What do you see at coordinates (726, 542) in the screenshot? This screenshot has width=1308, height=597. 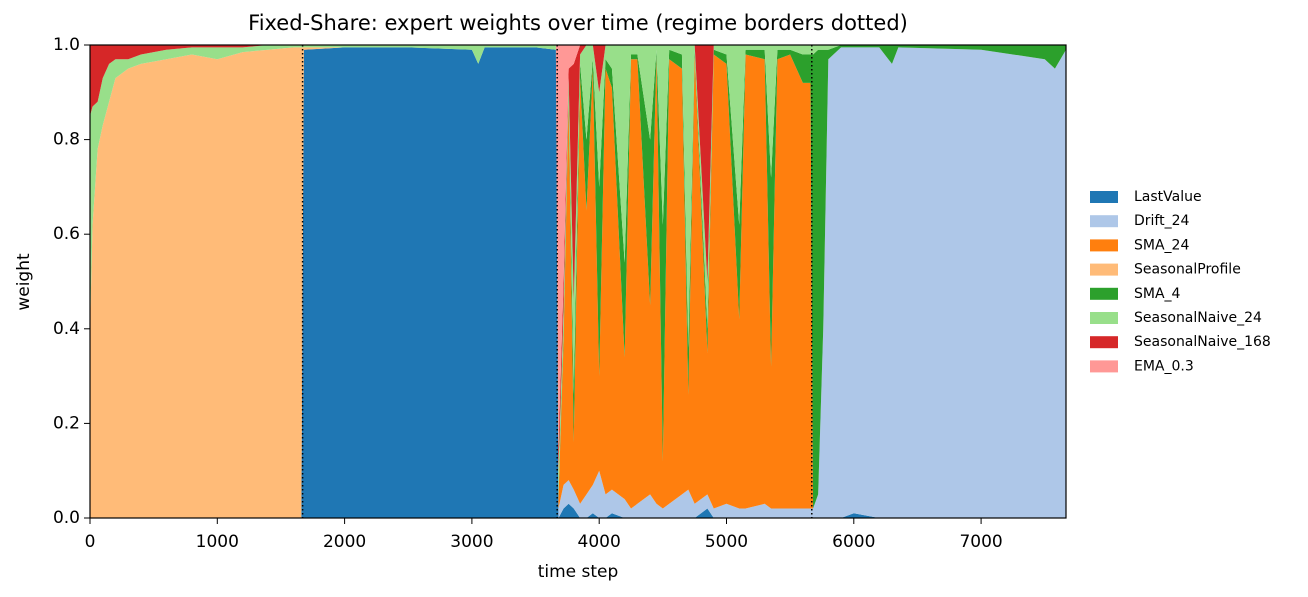 I see `x-tick-label: 5000` at bounding box center [726, 542].